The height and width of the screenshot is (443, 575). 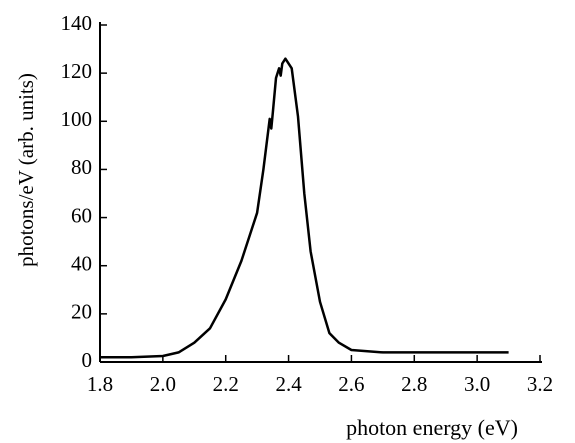 I want to click on x-tick-label: 2.6, so click(x=351, y=384).